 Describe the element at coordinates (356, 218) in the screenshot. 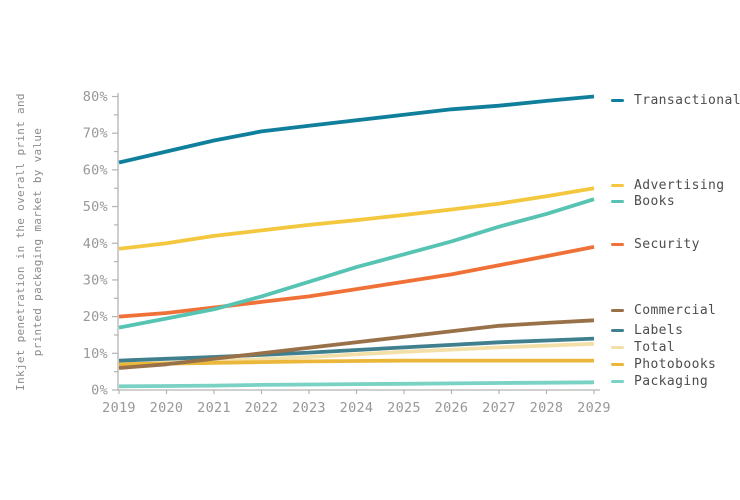

I see `series-line-advertising` at that location.